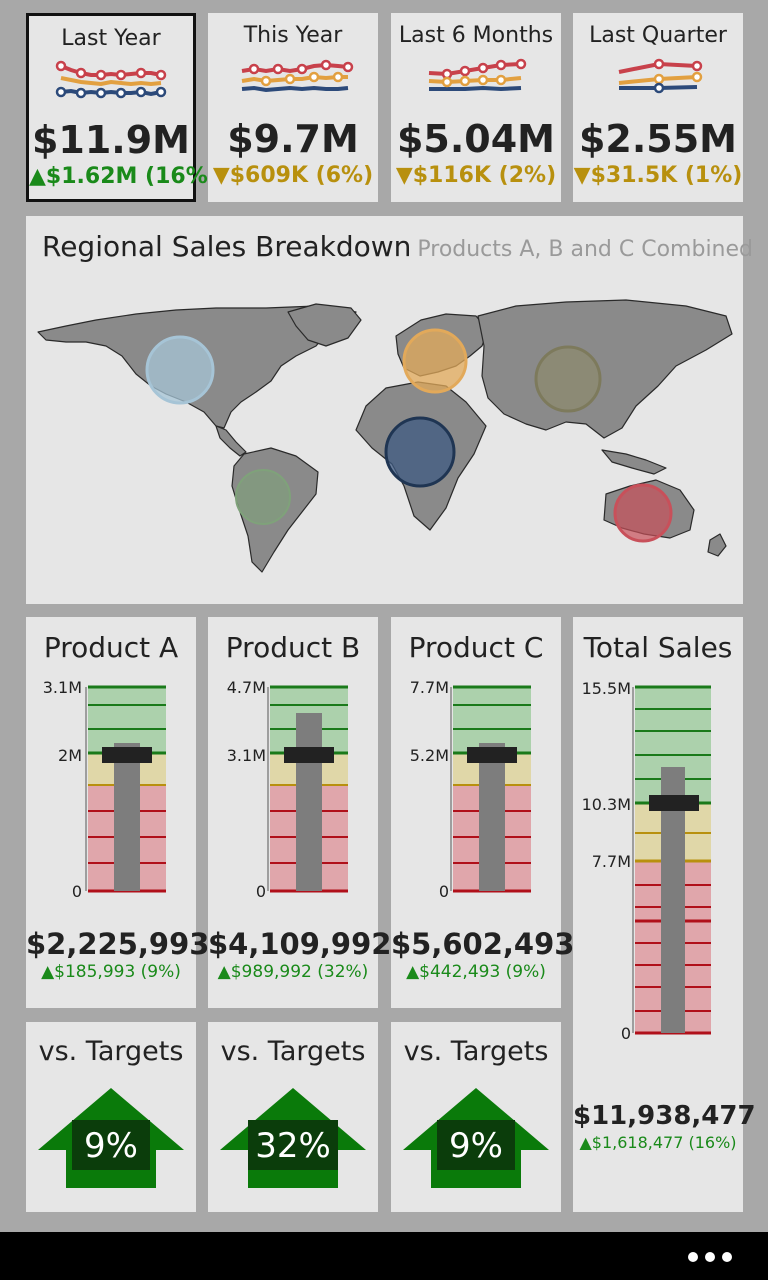 Image resolution: width=768 pixels, height=1280 pixels. Describe the element at coordinates (227, 246) in the screenshot. I see `map-title-text: Regional Sales Breakdown` at that location.